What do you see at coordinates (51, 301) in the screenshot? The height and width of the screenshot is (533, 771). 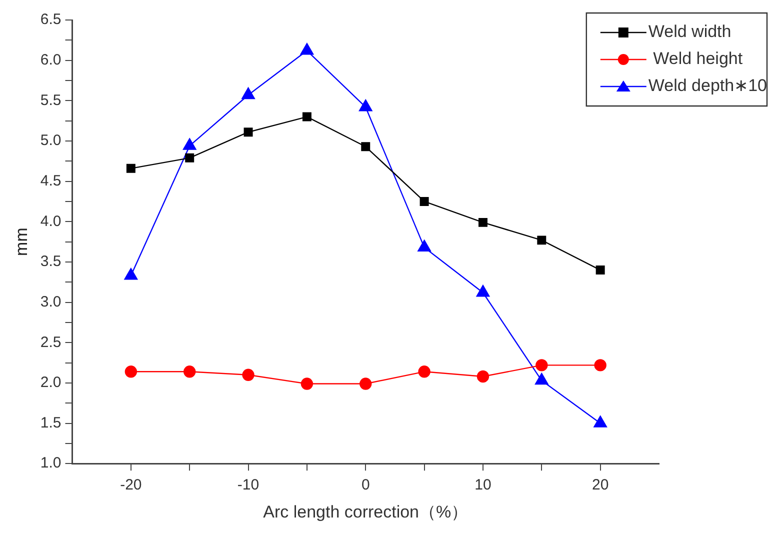 I see `y-tick-label: 3.0` at bounding box center [51, 301].